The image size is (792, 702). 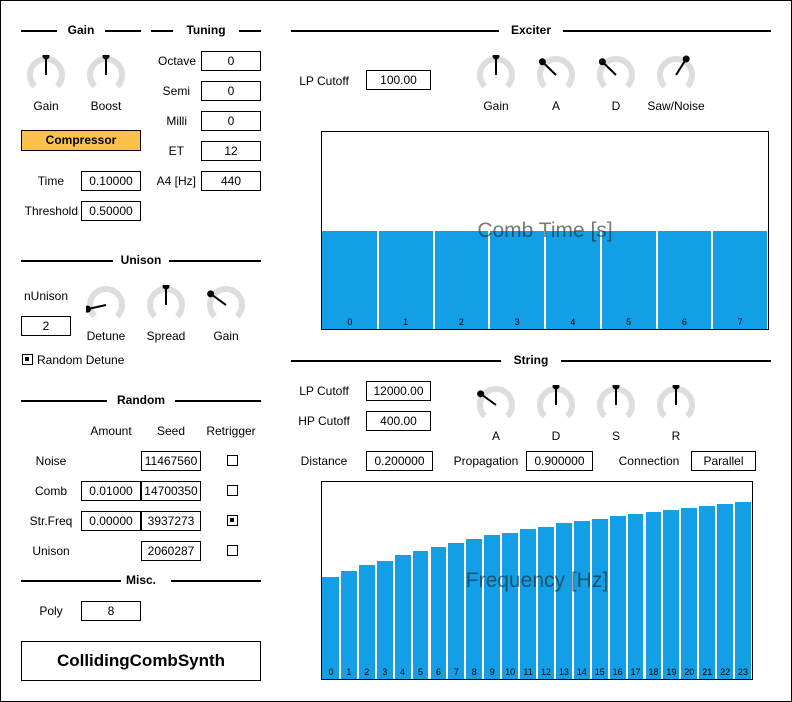 I want to click on distance-field: 0.200000, so click(x=399, y=461).